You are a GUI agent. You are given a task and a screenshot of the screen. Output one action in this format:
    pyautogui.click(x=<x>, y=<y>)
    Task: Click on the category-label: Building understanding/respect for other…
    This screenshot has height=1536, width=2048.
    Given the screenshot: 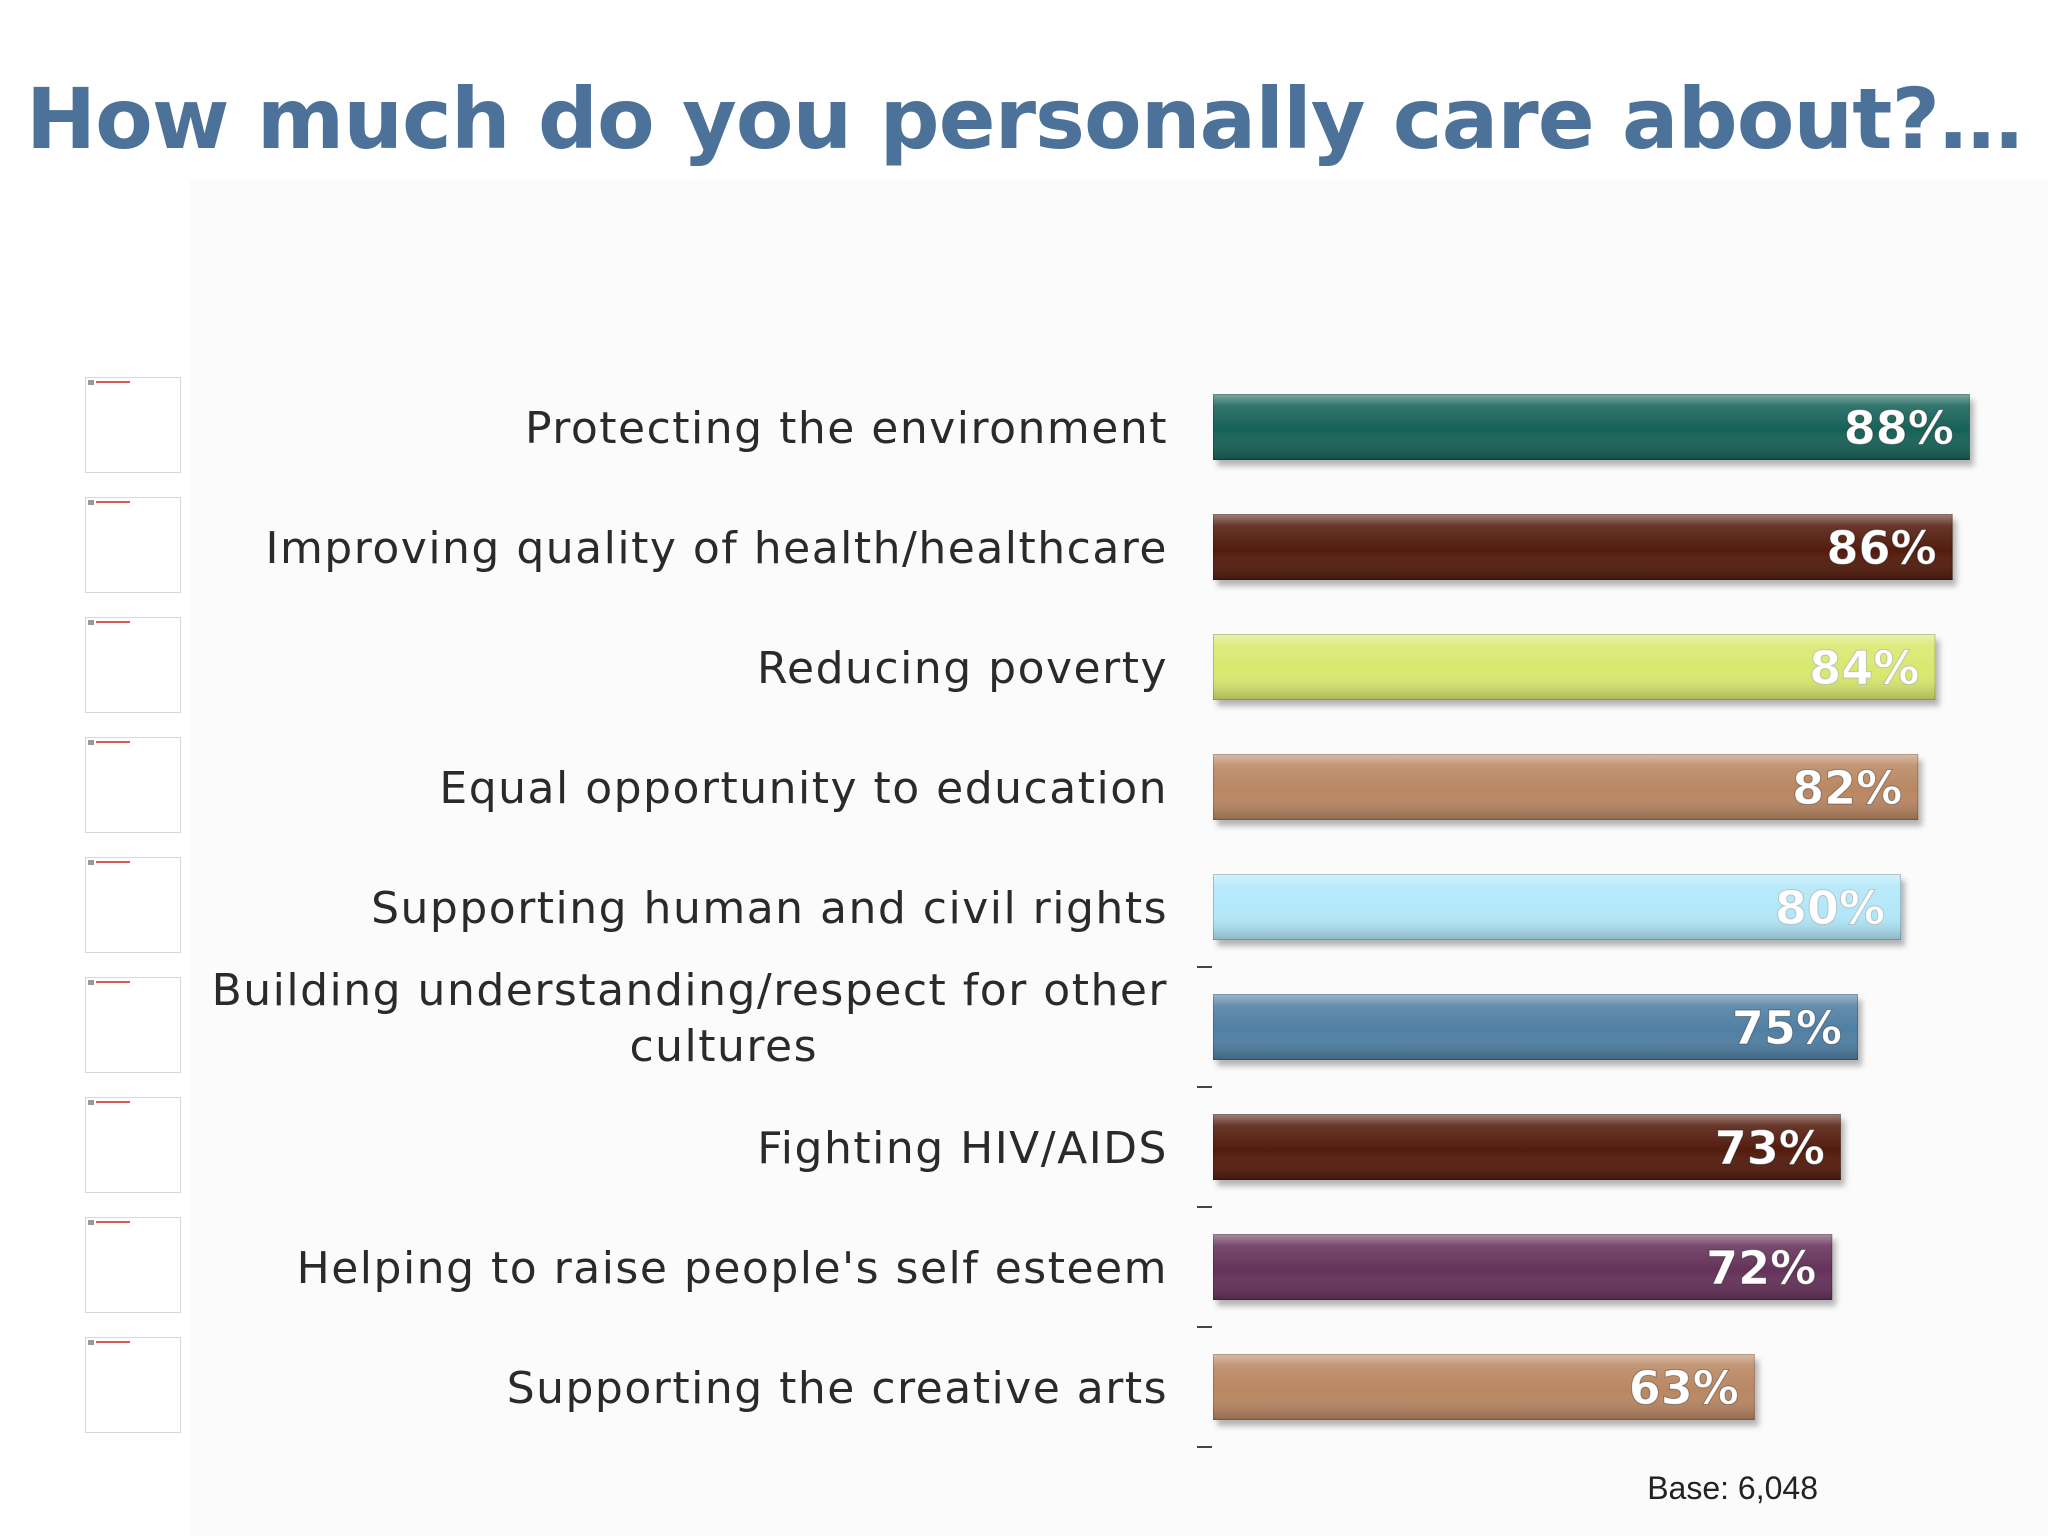 What is the action you would take?
    pyautogui.click(x=690, y=1018)
    